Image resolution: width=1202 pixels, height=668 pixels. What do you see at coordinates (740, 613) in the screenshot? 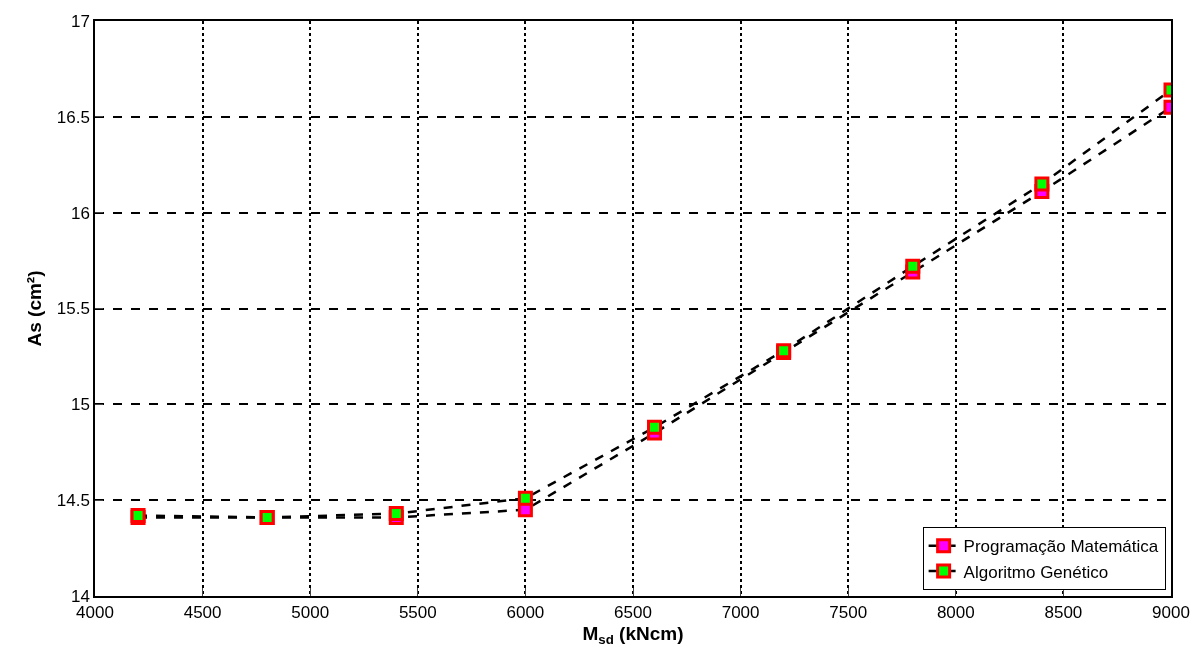
I see `x-tick-label: 7000` at bounding box center [740, 613].